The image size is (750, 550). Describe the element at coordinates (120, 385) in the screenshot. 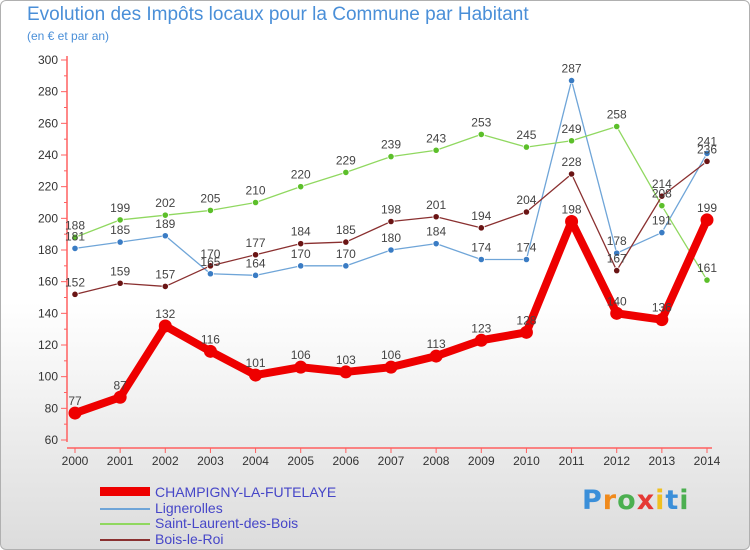

I see `data-label: 87` at that location.